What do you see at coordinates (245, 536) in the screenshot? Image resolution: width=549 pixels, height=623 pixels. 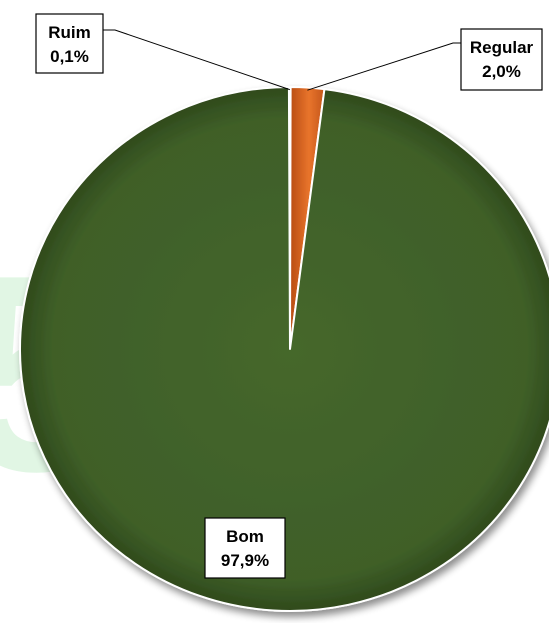 I see `label-category-bom: Bom` at bounding box center [245, 536].